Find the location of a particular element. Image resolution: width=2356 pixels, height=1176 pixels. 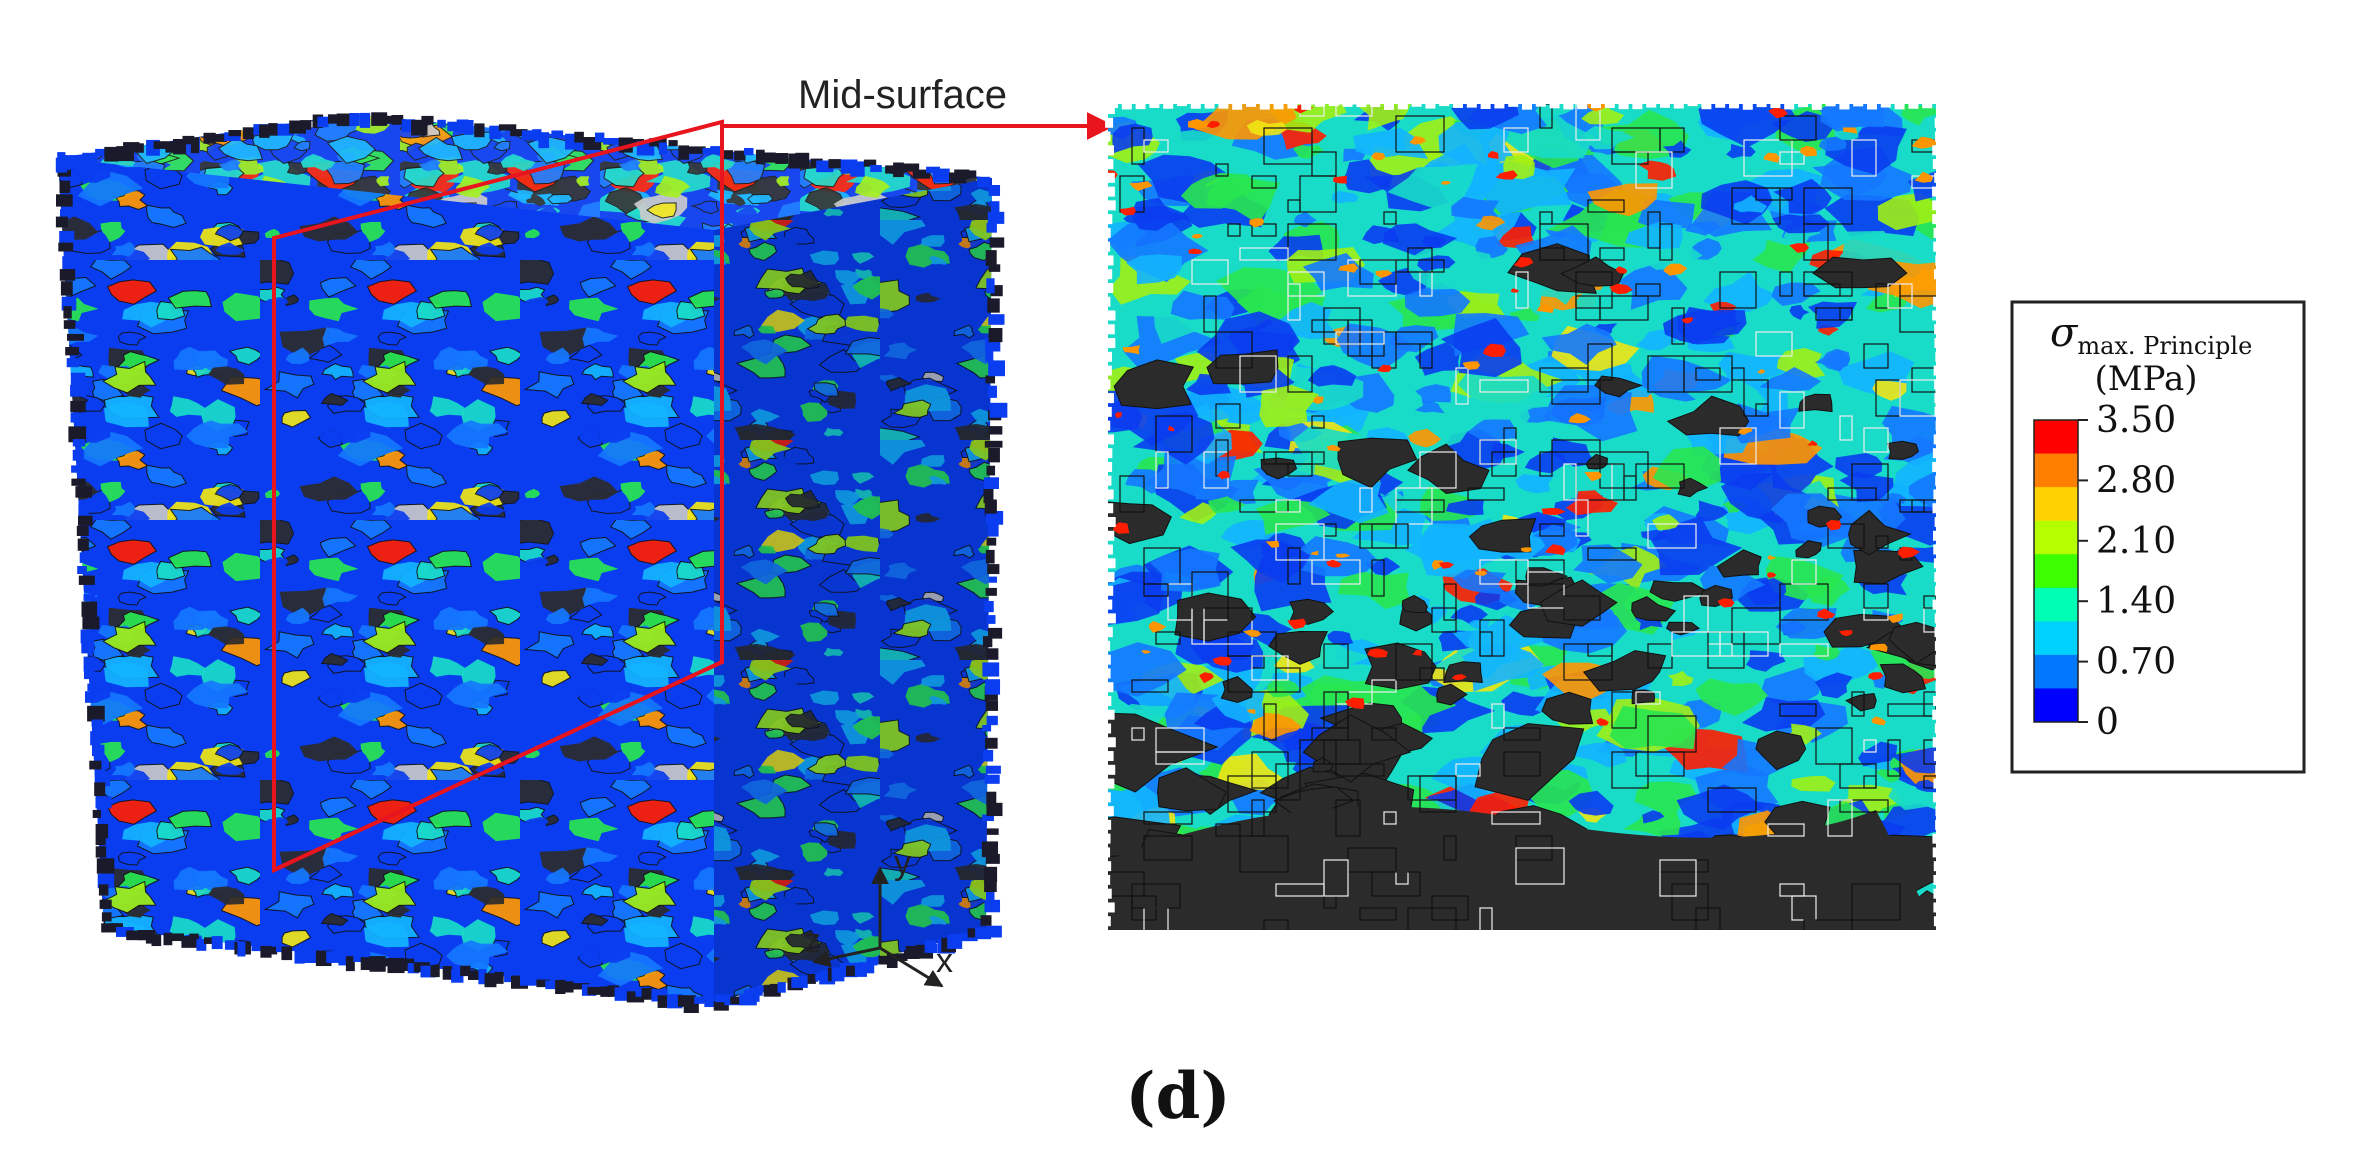

legend-title: σmax. Principle is located at coordinates (2151, 335).